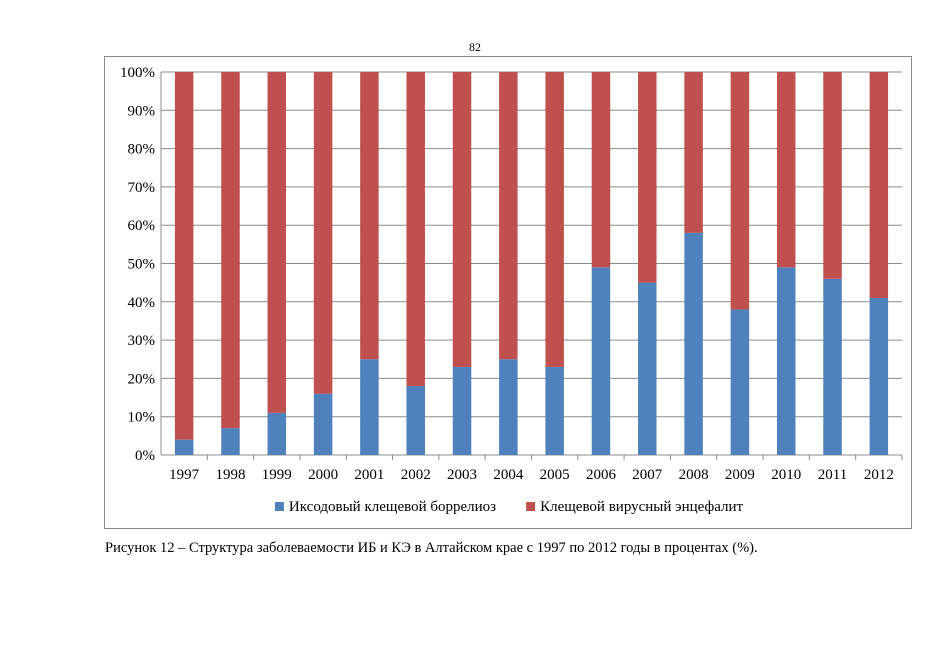 The width and height of the screenshot is (950, 671). What do you see at coordinates (277, 475) in the screenshot?
I see `x-tick-label: 1999` at bounding box center [277, 475].